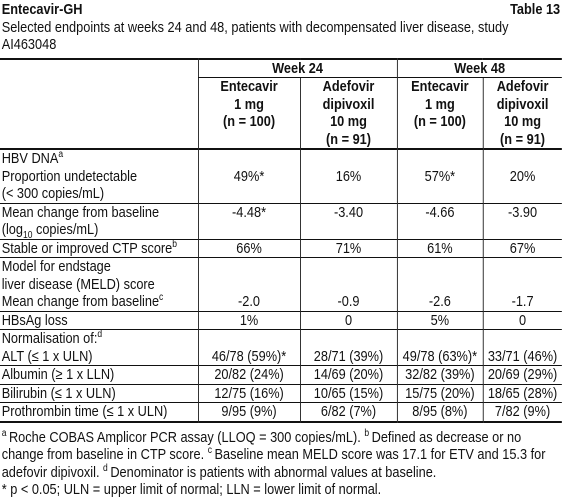  Describe the element at coordinates (42, 9) in the screenshot. I see `title: Entecavir-GH` at that location.